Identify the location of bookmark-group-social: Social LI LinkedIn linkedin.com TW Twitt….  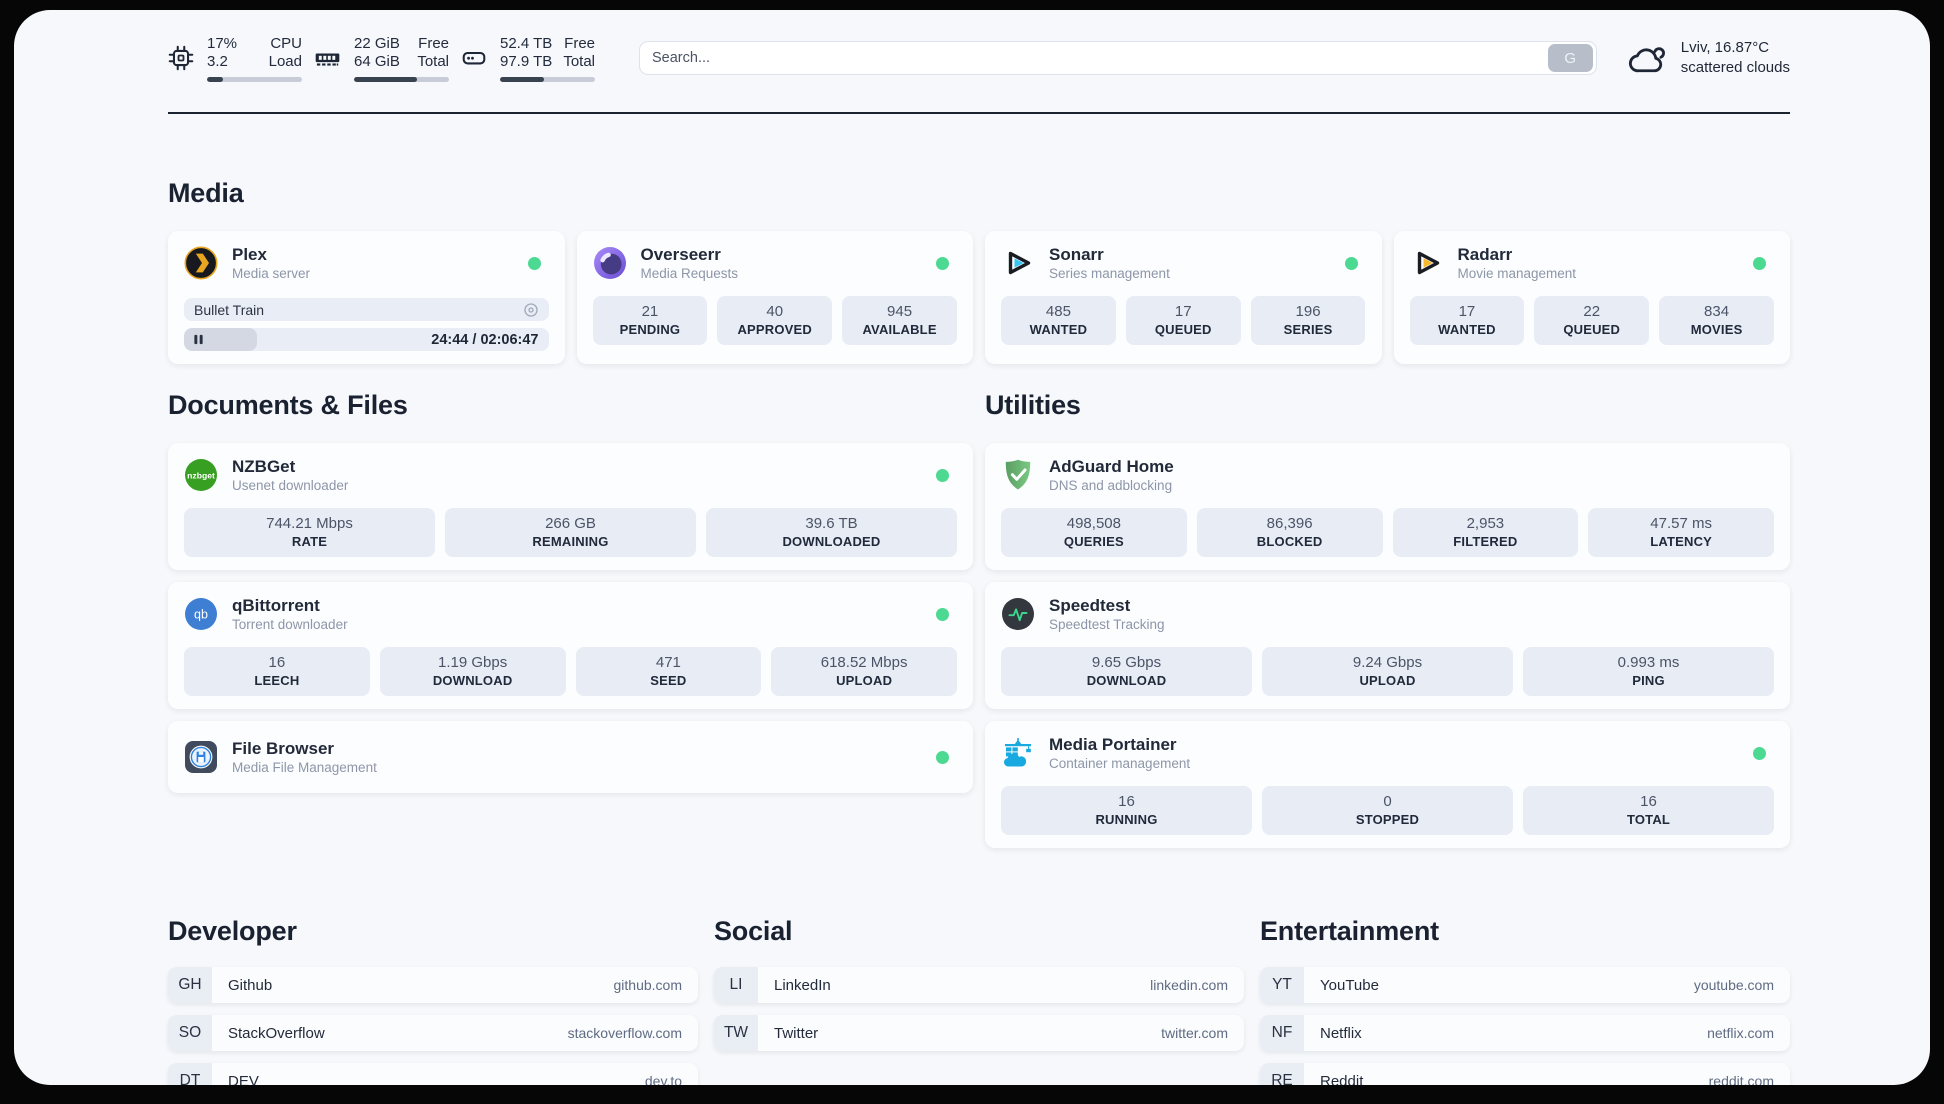
(979, 961).